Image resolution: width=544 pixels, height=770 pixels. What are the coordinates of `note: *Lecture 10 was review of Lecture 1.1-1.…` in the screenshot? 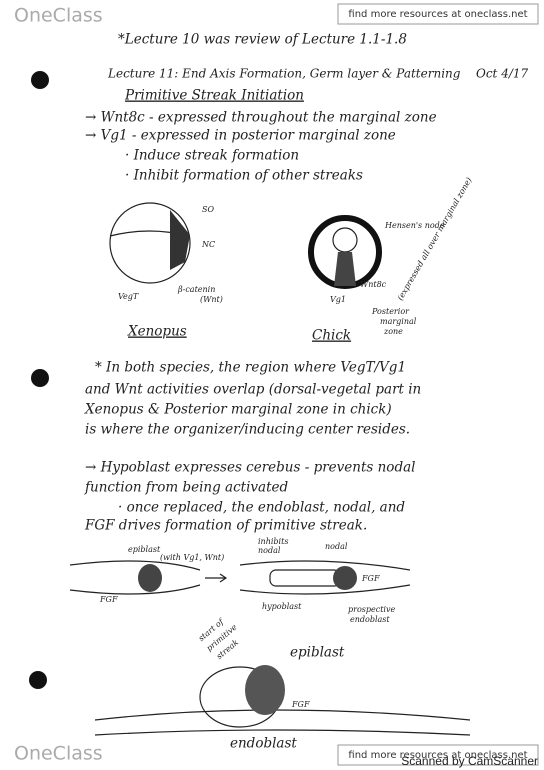 It's located at (262, 40).